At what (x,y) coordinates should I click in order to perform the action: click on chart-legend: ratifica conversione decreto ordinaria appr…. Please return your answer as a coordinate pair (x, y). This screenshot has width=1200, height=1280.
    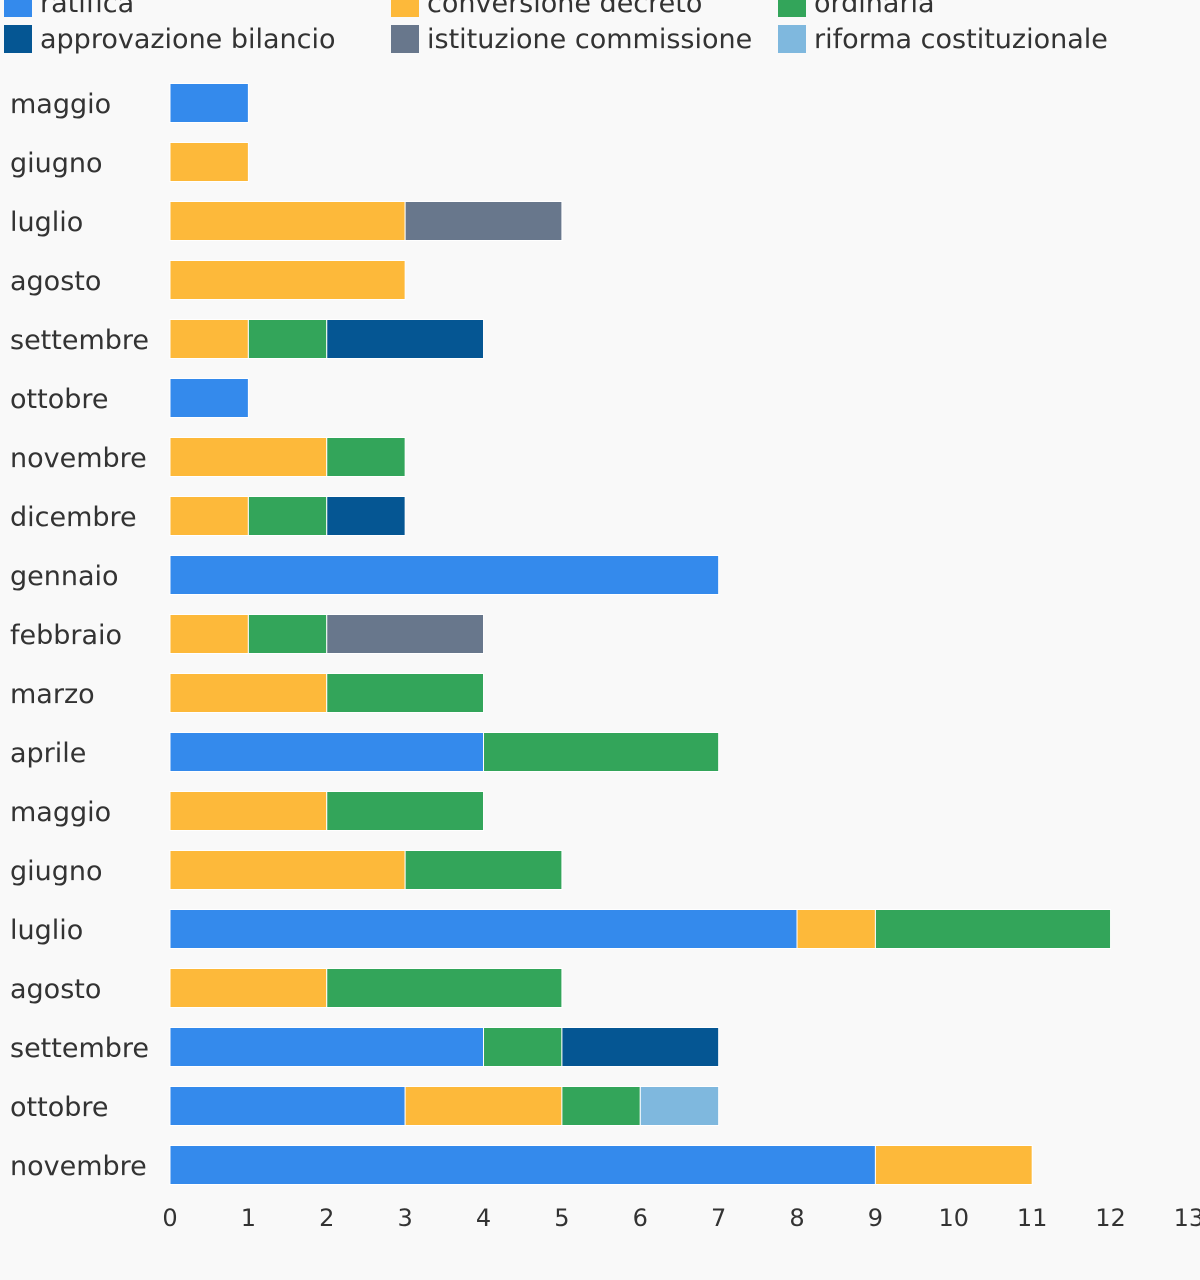
    Looking at the image, I should click on (600, 30).